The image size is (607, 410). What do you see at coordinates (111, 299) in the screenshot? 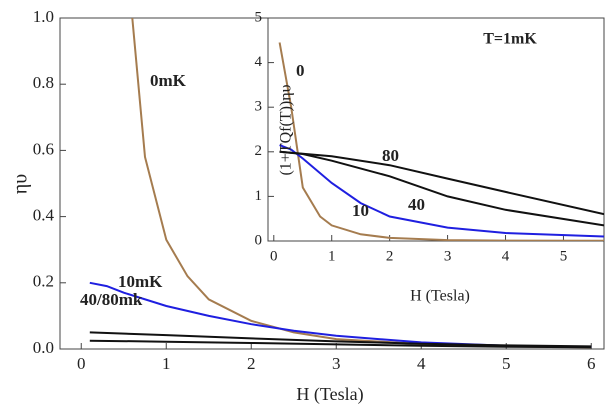
I see `annotation: 40/80mk` at bounding box center [111, 299].